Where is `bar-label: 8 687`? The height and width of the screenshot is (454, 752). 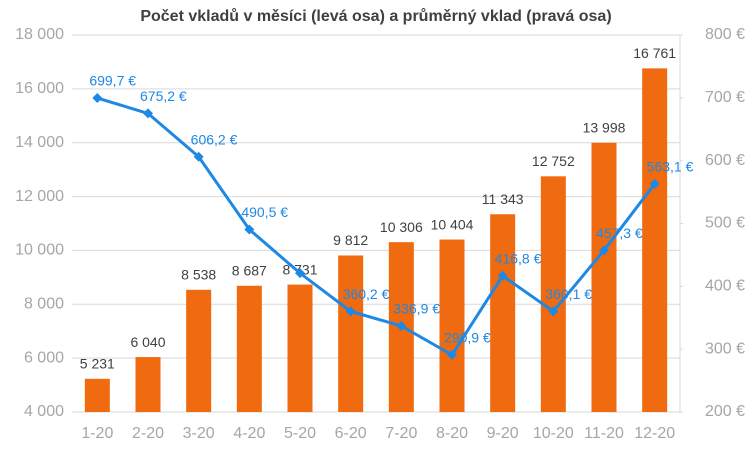
bar-label: 8 687 is located at coordinates (249, 270).